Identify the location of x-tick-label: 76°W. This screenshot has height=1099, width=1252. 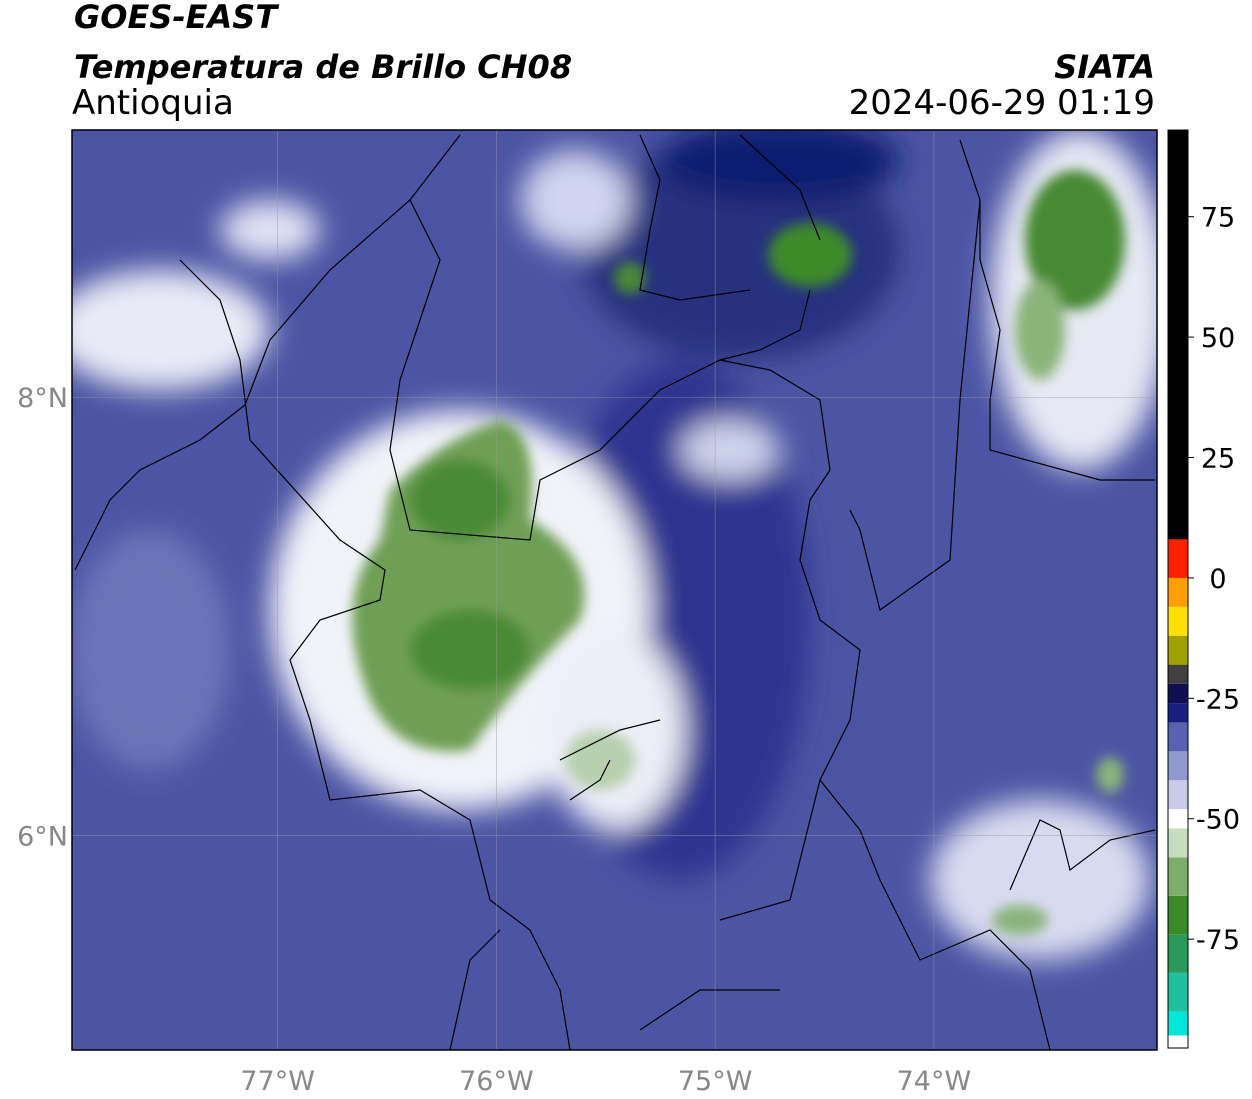
(496, 1081).